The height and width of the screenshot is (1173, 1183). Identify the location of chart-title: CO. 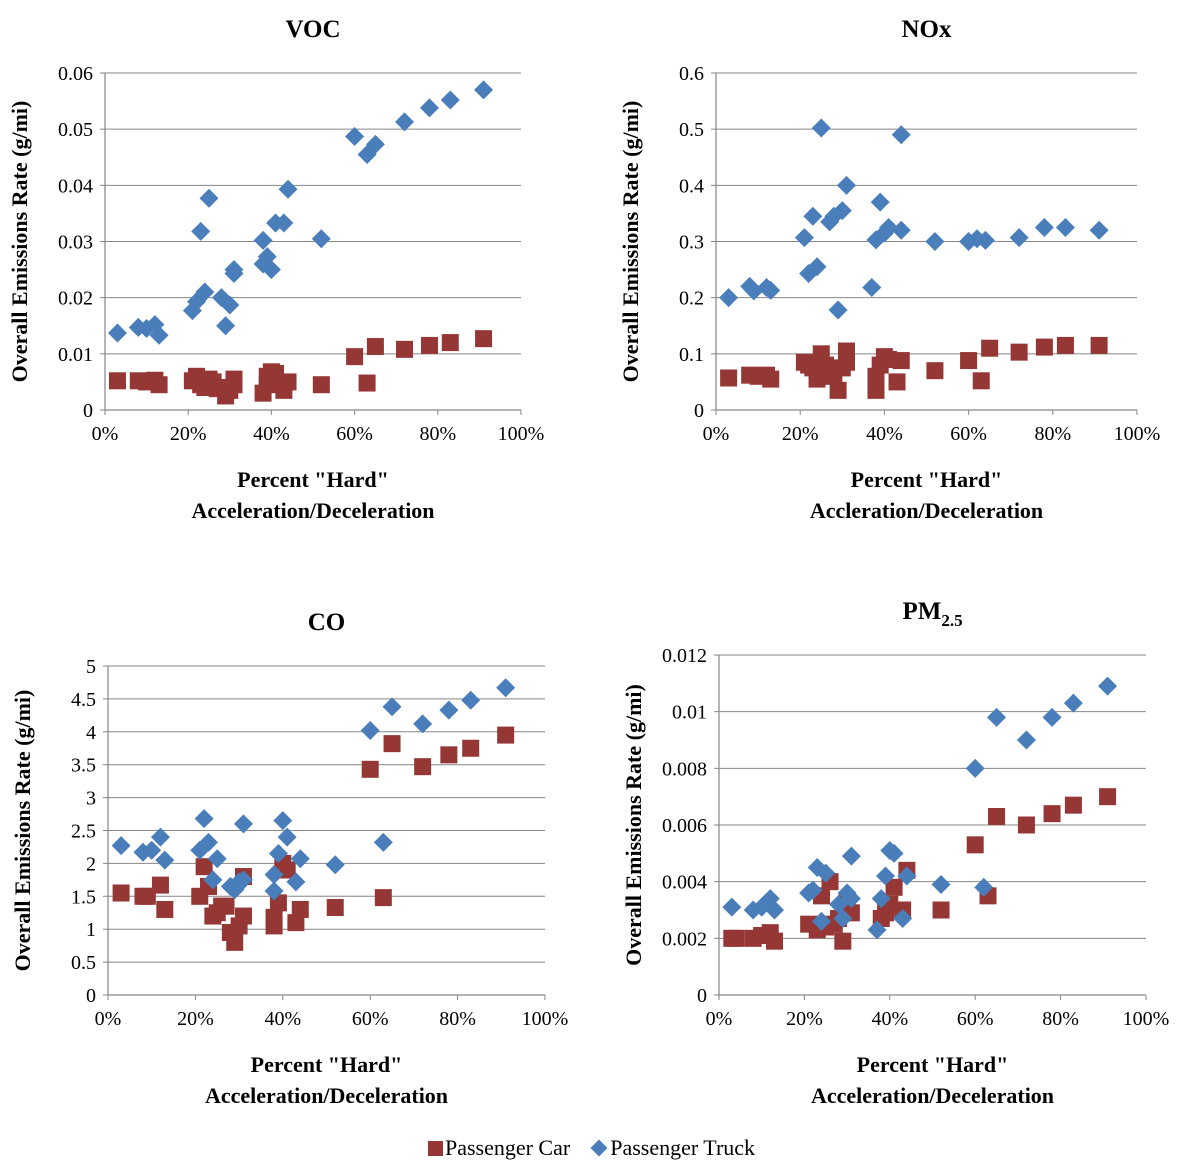
(327, 622).